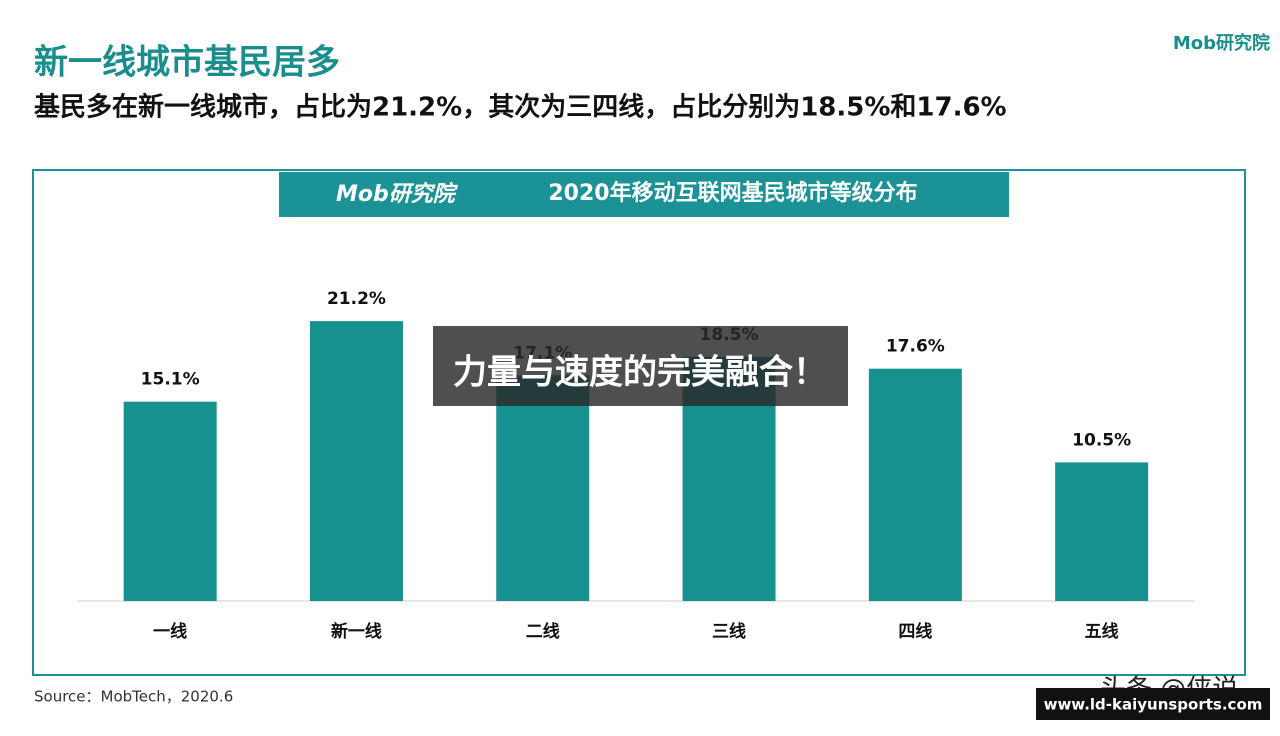 The width and height of the screenshot is (1280, 736). I want to click on value-label: 17.6%, so click(915, 347).